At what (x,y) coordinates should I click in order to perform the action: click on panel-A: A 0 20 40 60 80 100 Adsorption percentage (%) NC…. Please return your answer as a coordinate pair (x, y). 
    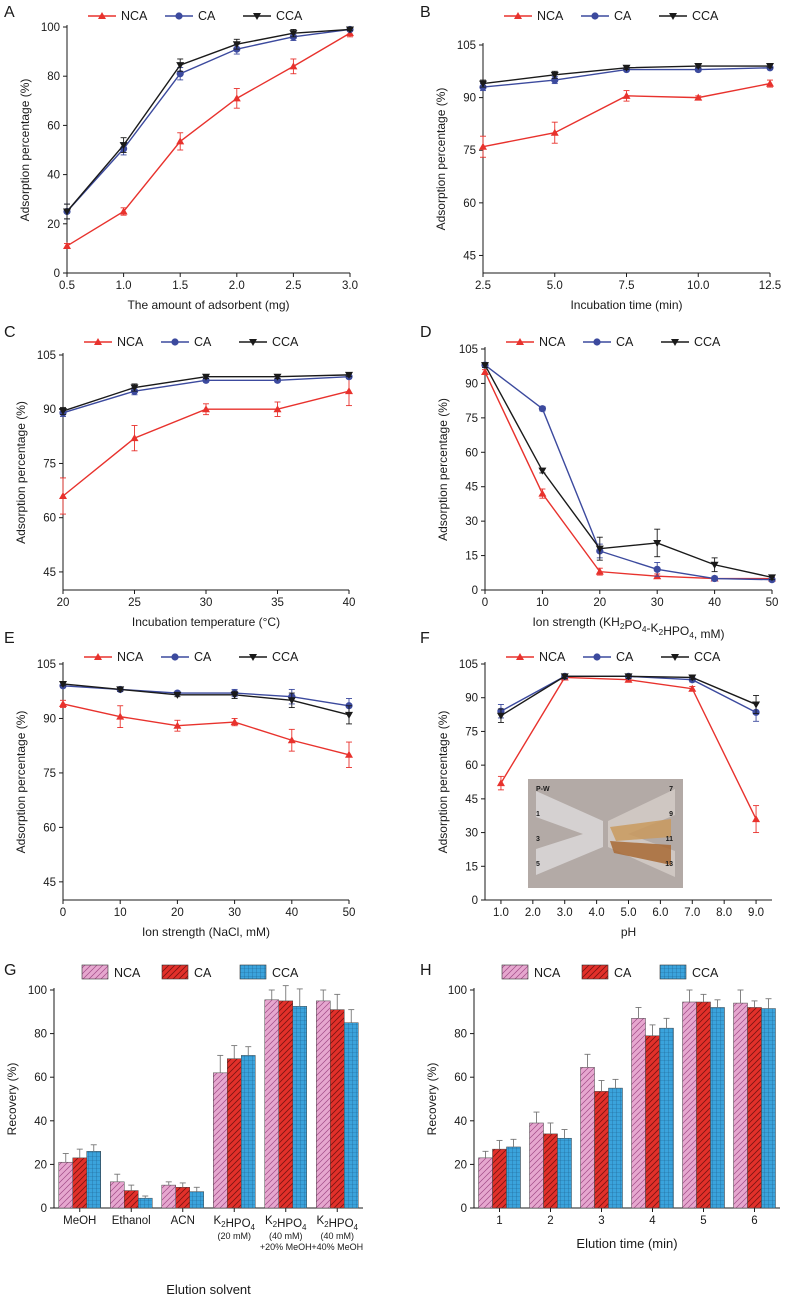
    Looking at the image, I should click on (181, 158).